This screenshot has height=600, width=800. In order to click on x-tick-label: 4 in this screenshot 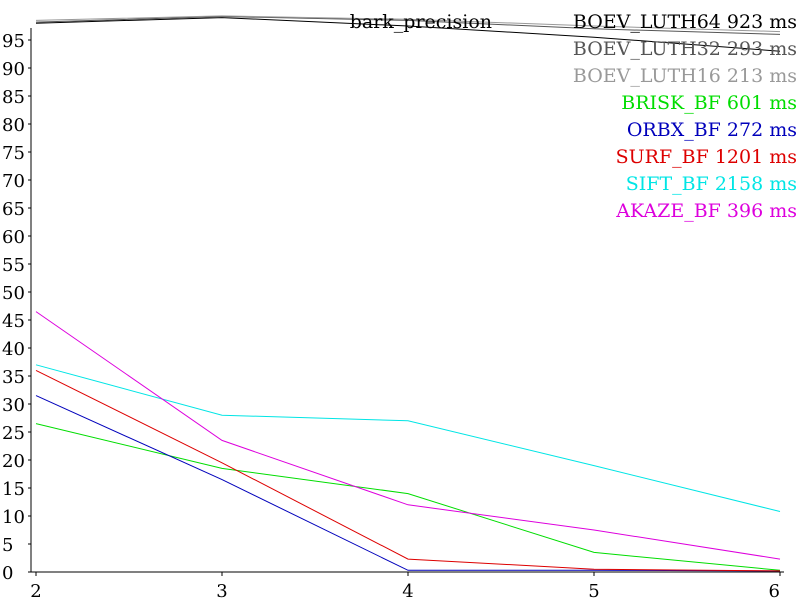, I will do `click(407, 590)`.